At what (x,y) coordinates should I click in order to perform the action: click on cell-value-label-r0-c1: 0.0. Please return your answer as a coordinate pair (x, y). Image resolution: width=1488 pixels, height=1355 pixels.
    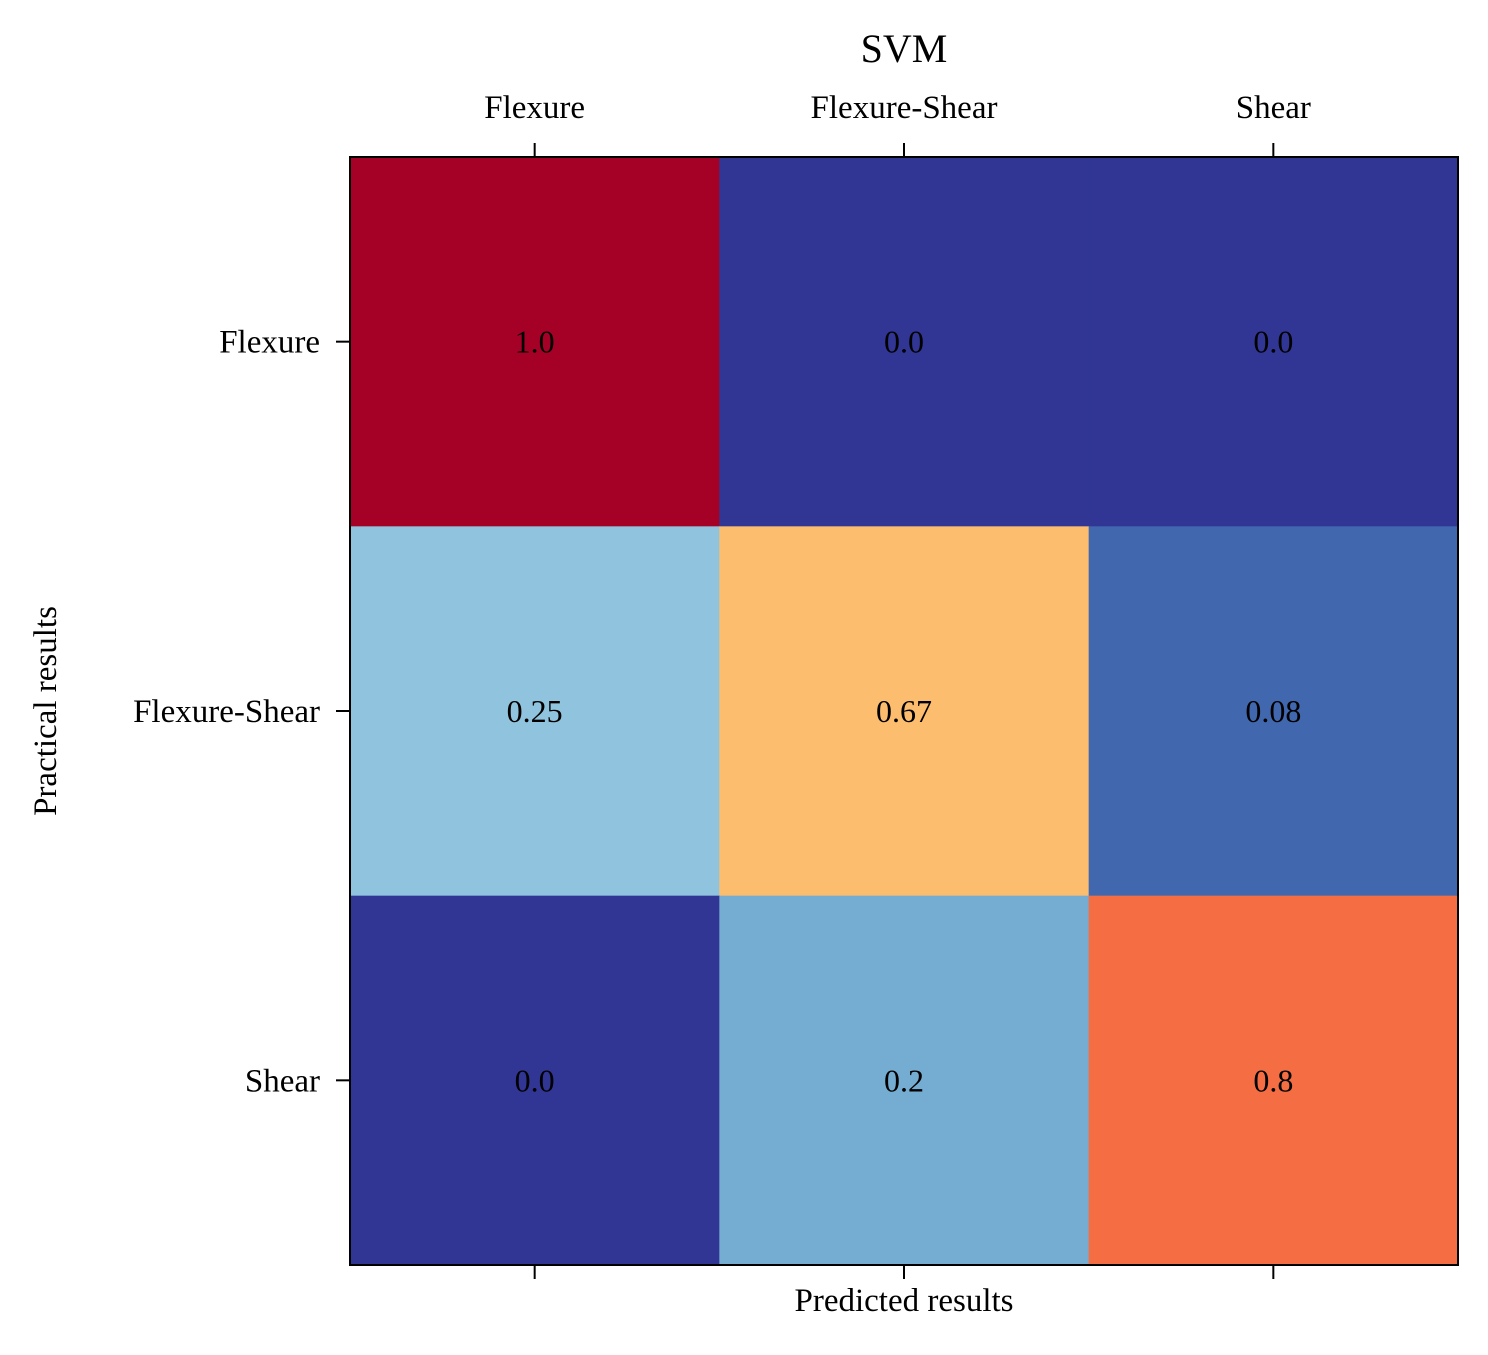
    Looking at the image, I should click on (904, 342).